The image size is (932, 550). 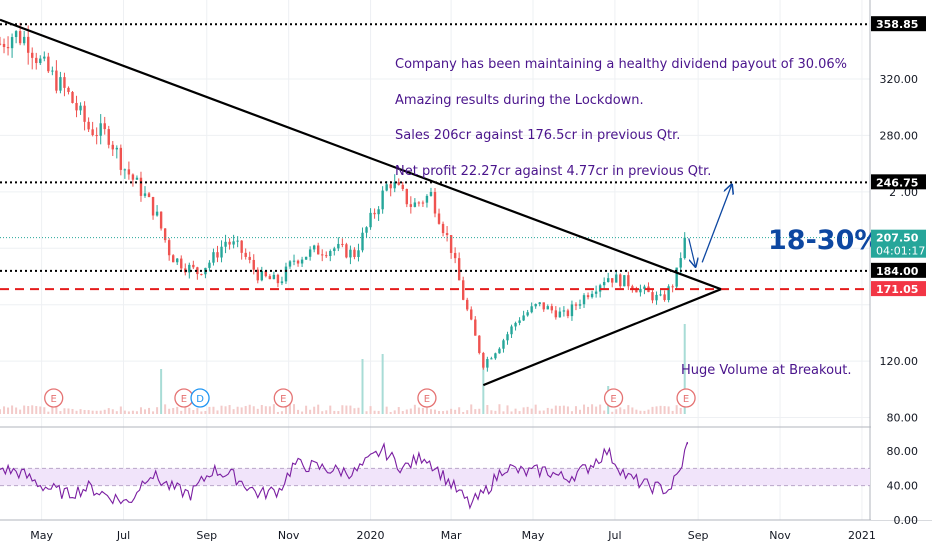 What do you see at coordinates (519, 100) in the screenshot?
I see `annotation-lockdown: Amazing results during the Lockdown.` at bounding box center [519, 100].